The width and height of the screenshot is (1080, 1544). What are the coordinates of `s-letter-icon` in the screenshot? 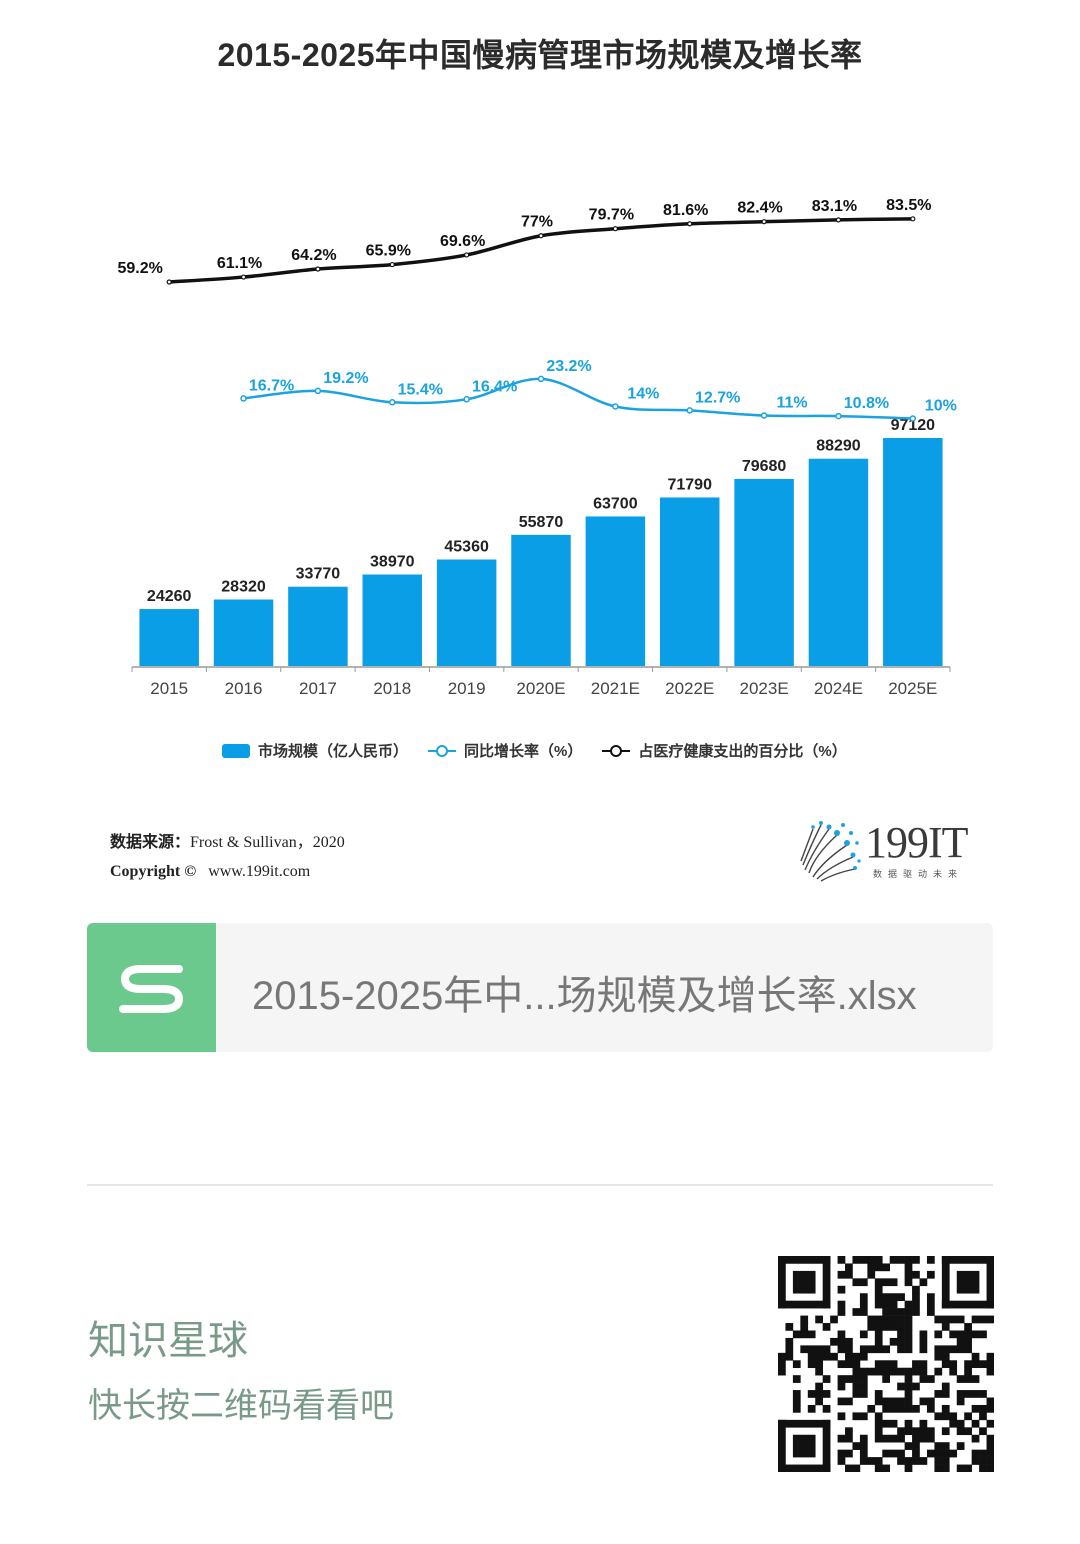 It's located at (151, 989).